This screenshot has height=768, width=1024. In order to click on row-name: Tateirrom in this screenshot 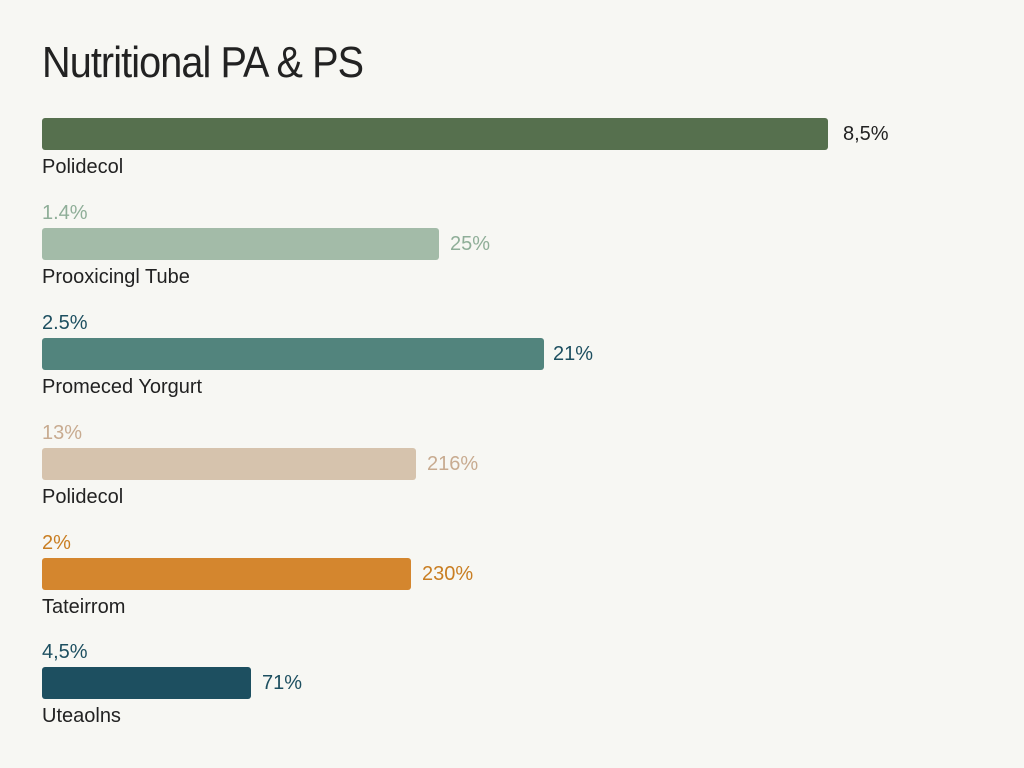, I will do `click(84, 607)`.